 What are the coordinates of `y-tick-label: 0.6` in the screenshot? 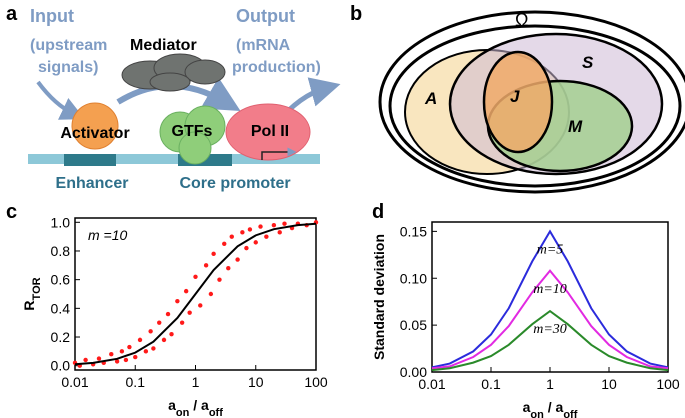 It's located at (61, 280).